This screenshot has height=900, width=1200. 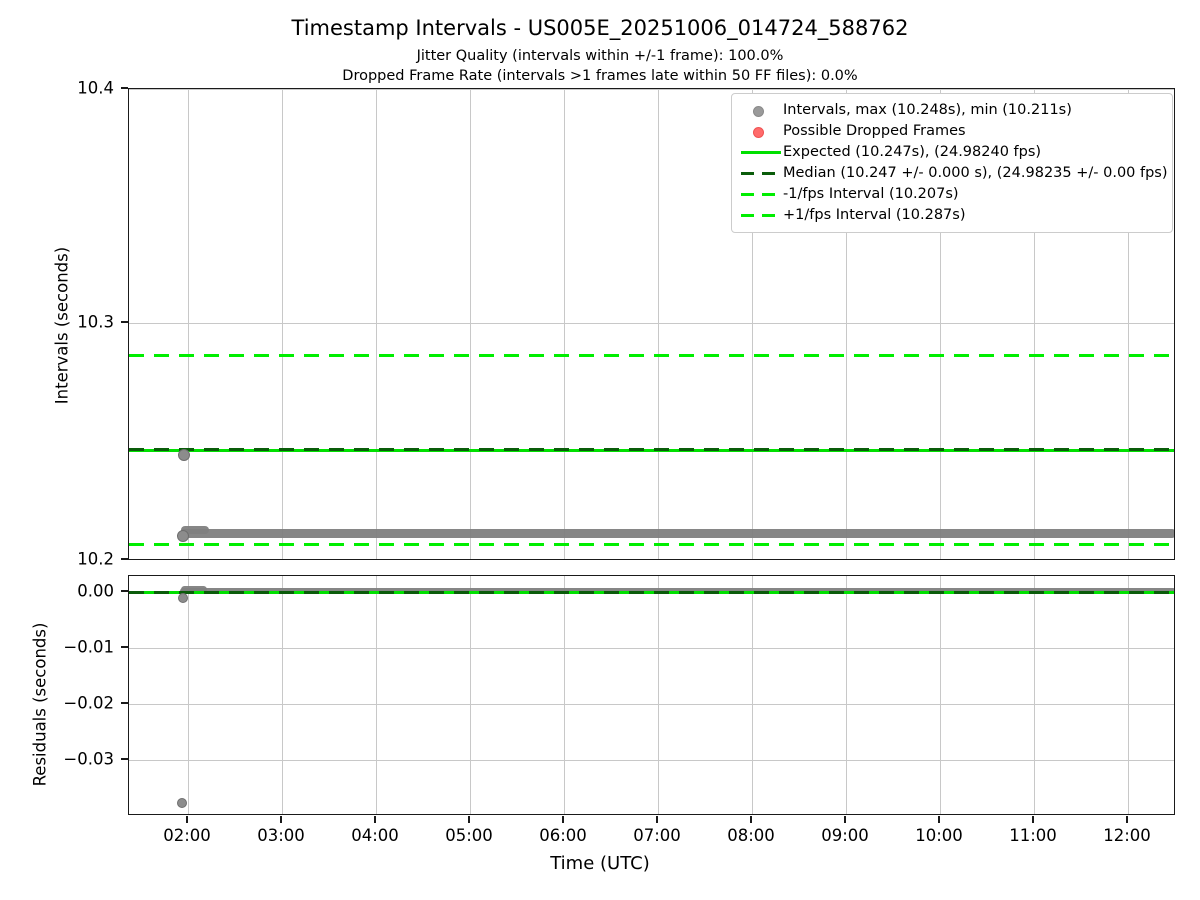 I want to click on intervals-y-axis-label: Intervals (seconds), so click(x=62, y=325).